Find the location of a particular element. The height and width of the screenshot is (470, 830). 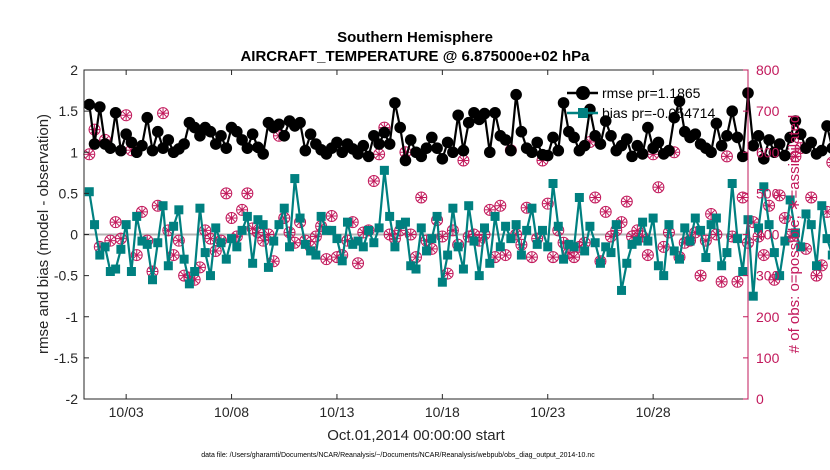

y-tick-label: 0.5 is located at coordinates (69, 193).